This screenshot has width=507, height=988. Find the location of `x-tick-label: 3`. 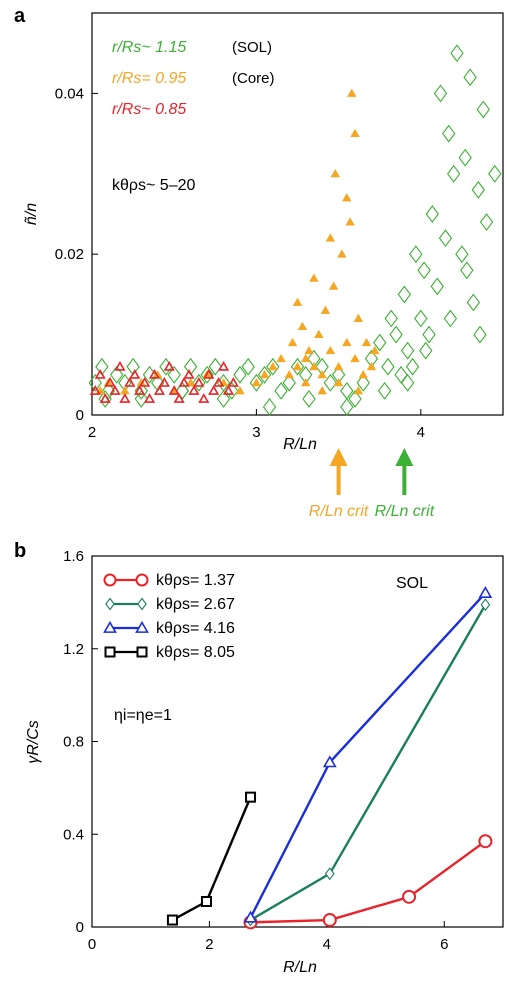

x-tick-label: 3 is located at coordinates (256, 432).